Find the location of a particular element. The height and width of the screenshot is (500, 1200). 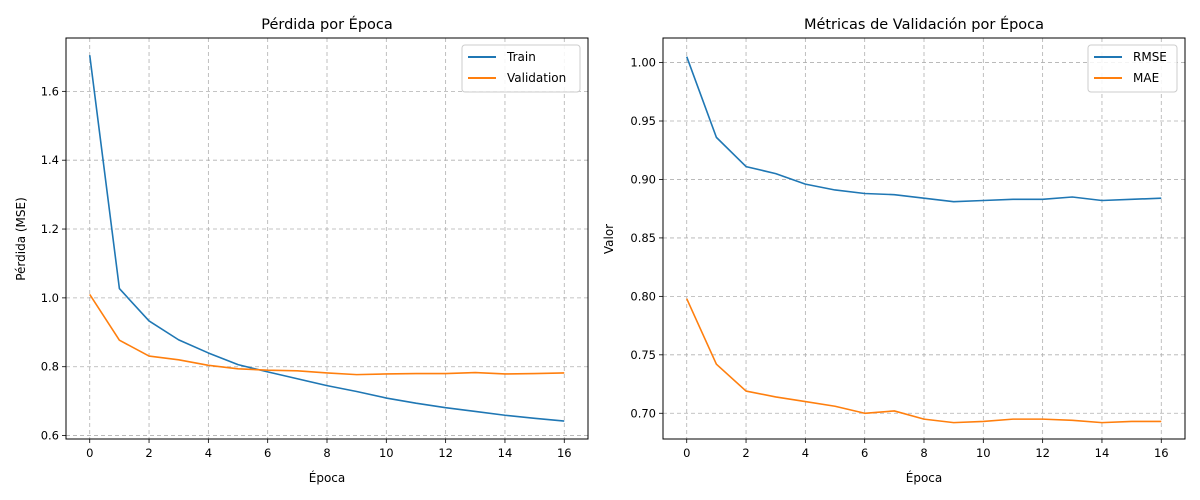

loss-x-tick-label: 16 is located at coordinates (564, 453).